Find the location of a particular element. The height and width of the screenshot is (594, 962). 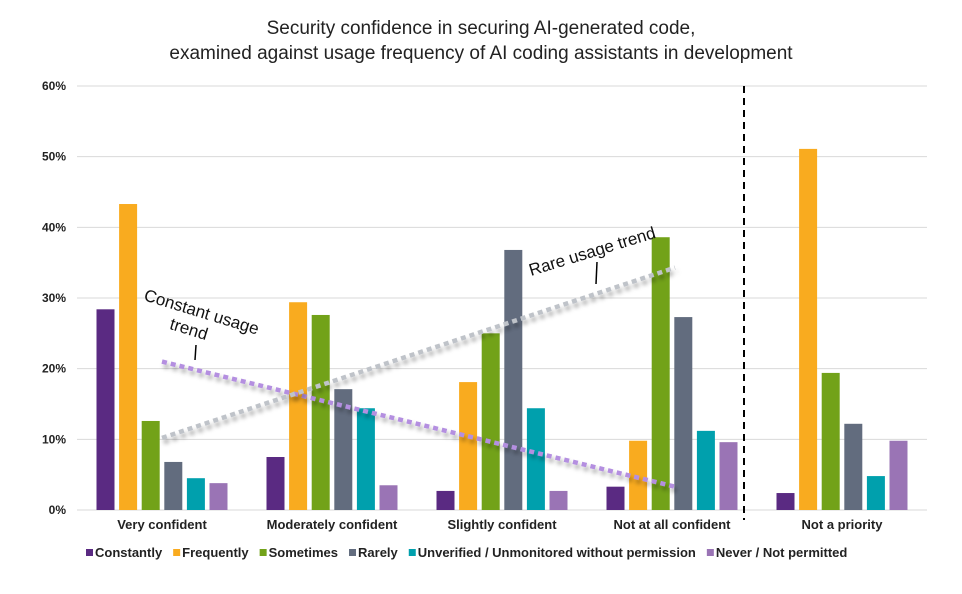

x-tick-label: Not a priority is located at coordinates (843, 524).